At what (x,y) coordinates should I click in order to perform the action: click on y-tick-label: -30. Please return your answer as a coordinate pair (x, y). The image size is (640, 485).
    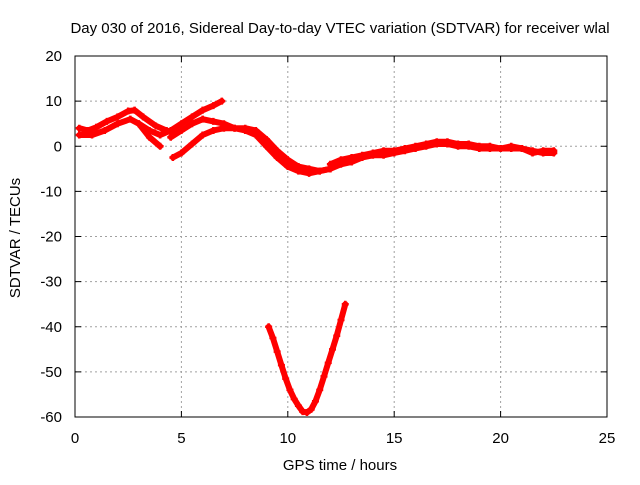
    Looking at the image, I should click on (51, 282).